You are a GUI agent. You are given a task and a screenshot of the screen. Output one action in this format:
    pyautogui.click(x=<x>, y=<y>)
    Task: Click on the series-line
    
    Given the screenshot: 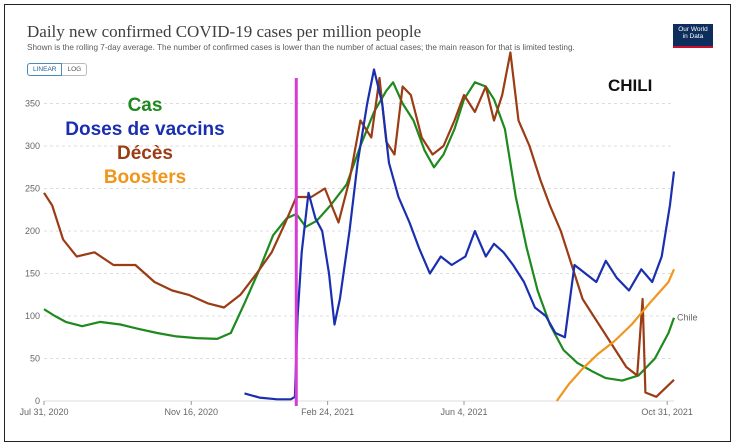 What is the action you would take?
    pyautogui.click(x=615, y=335)
    